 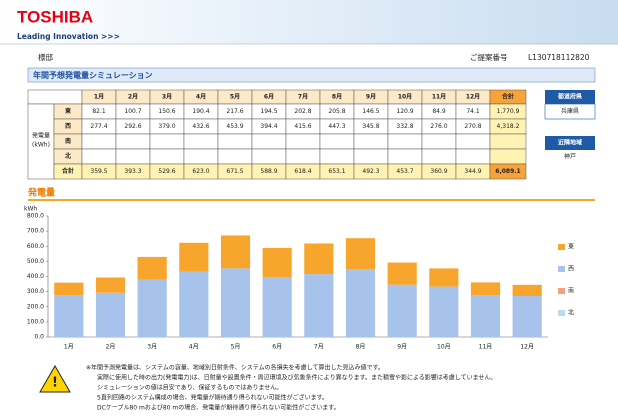 I want to click on region-box, so click(x=570, y=111).